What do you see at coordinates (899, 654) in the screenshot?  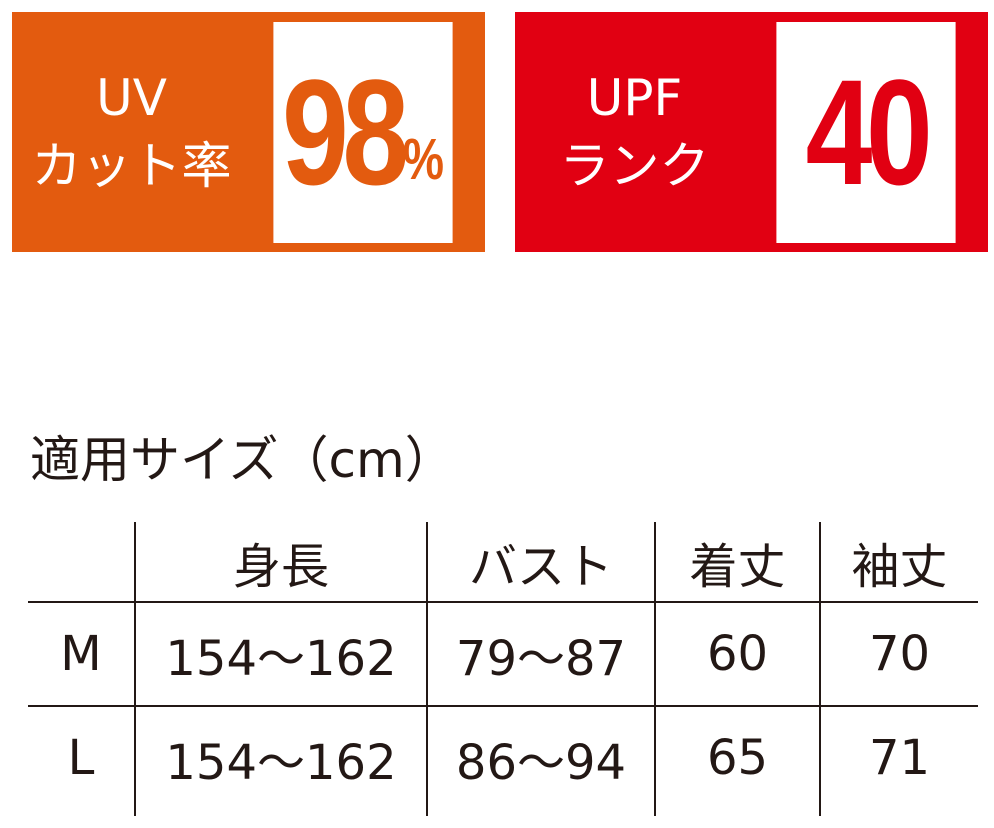 I see `table-cell: 70` at bounding box center [899, 654].